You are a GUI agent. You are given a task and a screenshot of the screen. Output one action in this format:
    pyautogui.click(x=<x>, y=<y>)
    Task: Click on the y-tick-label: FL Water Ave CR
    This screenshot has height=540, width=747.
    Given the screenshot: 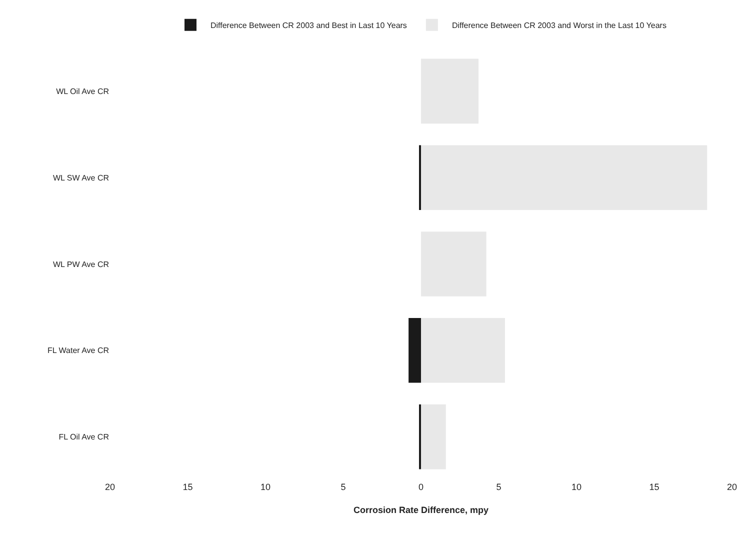 What is the action you would take?
    pyautogui.click(x=79, y=351)
    